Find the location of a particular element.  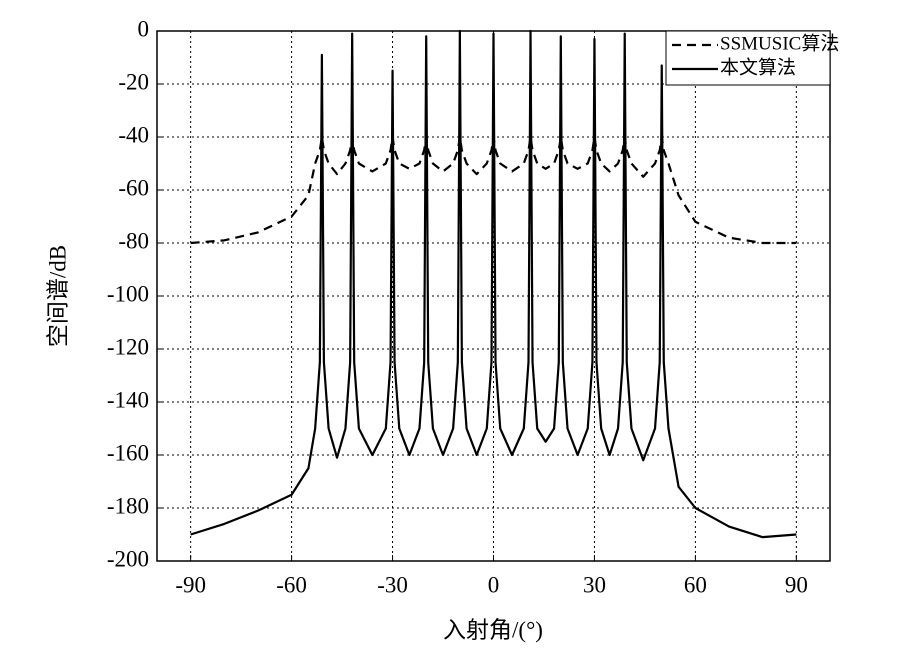

y-tick-label: -200 is located at coordinates (128, 558).